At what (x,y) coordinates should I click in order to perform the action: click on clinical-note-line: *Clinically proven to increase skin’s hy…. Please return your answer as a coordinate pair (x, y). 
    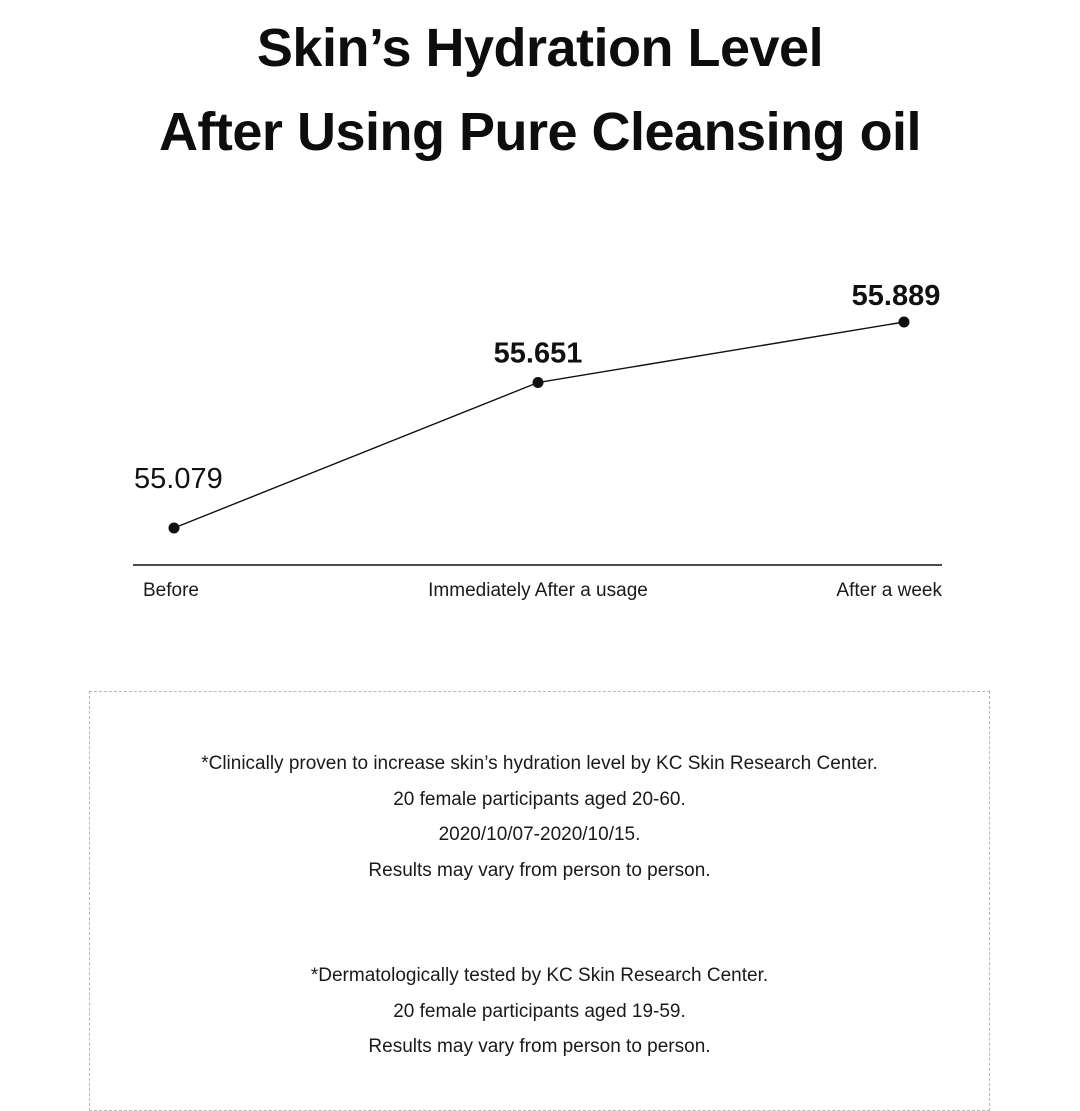
    Looking at the image, I should click on (539, 763).